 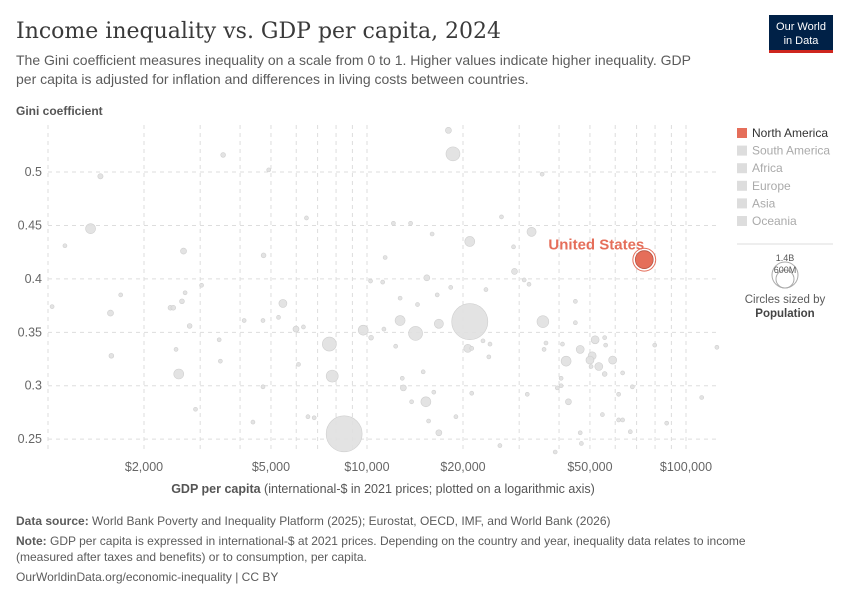 I want to click on legend-item-asia: Asia, so click(x=756, y=203).